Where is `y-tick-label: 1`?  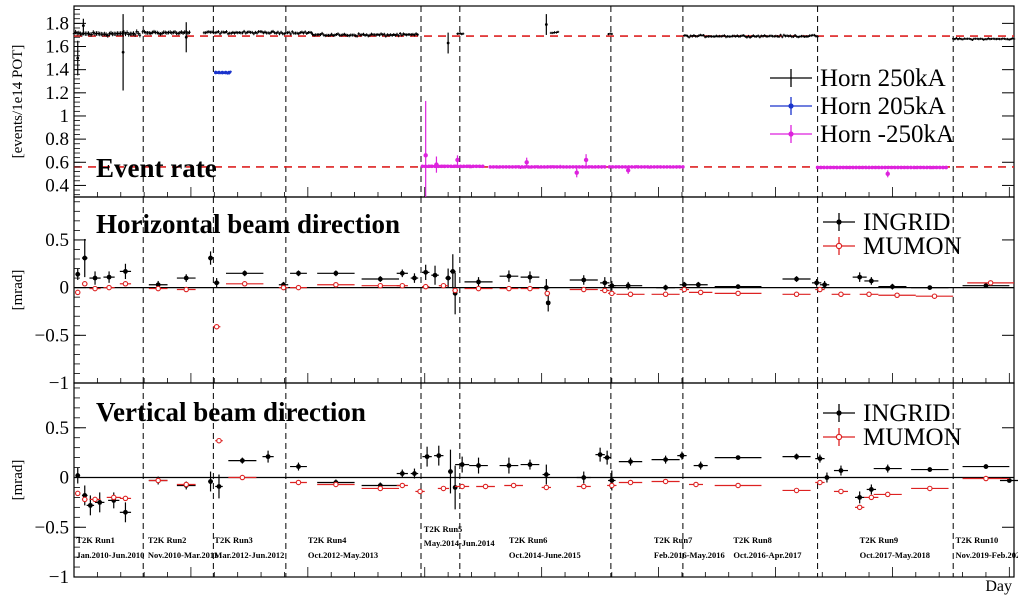
y-tick-label: 1 is located at coordinates (65, 116).